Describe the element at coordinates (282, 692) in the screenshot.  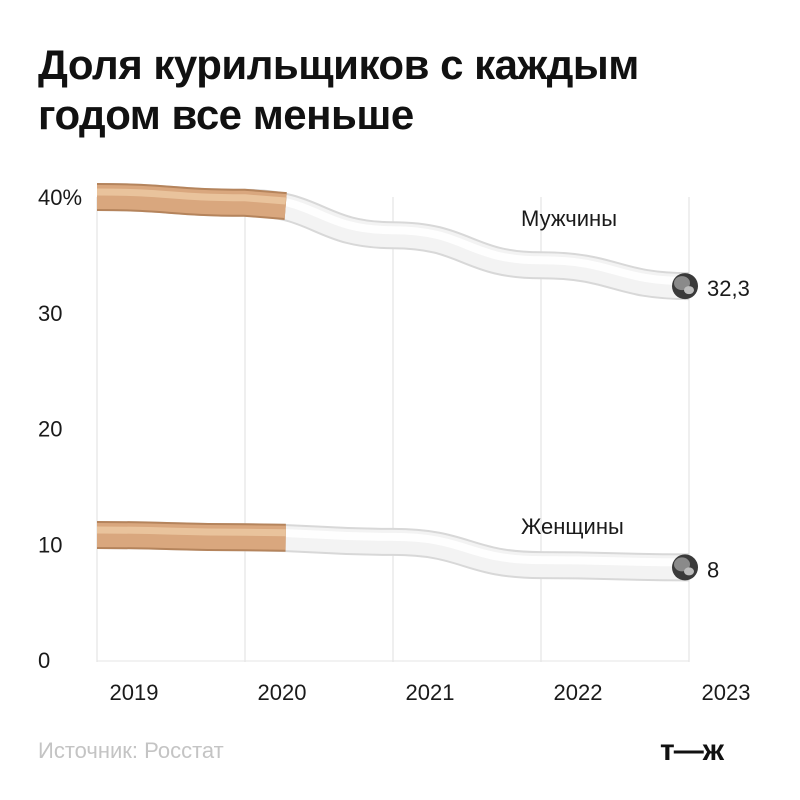
I see `x-tick-label: 2020` at that location.